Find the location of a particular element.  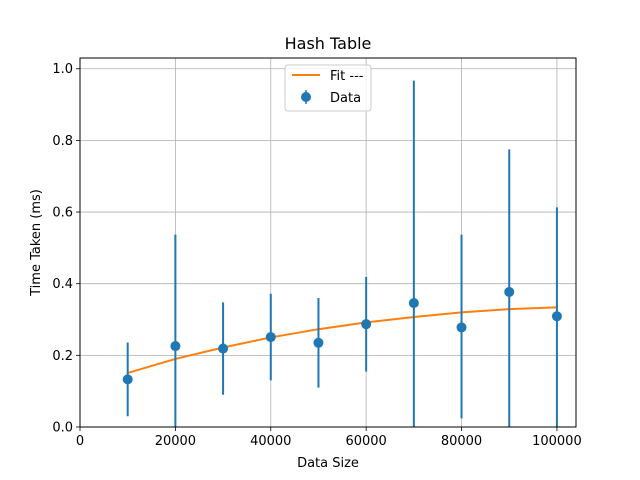

y-tick-label: 0.4 is located at coordinates (62, 284).